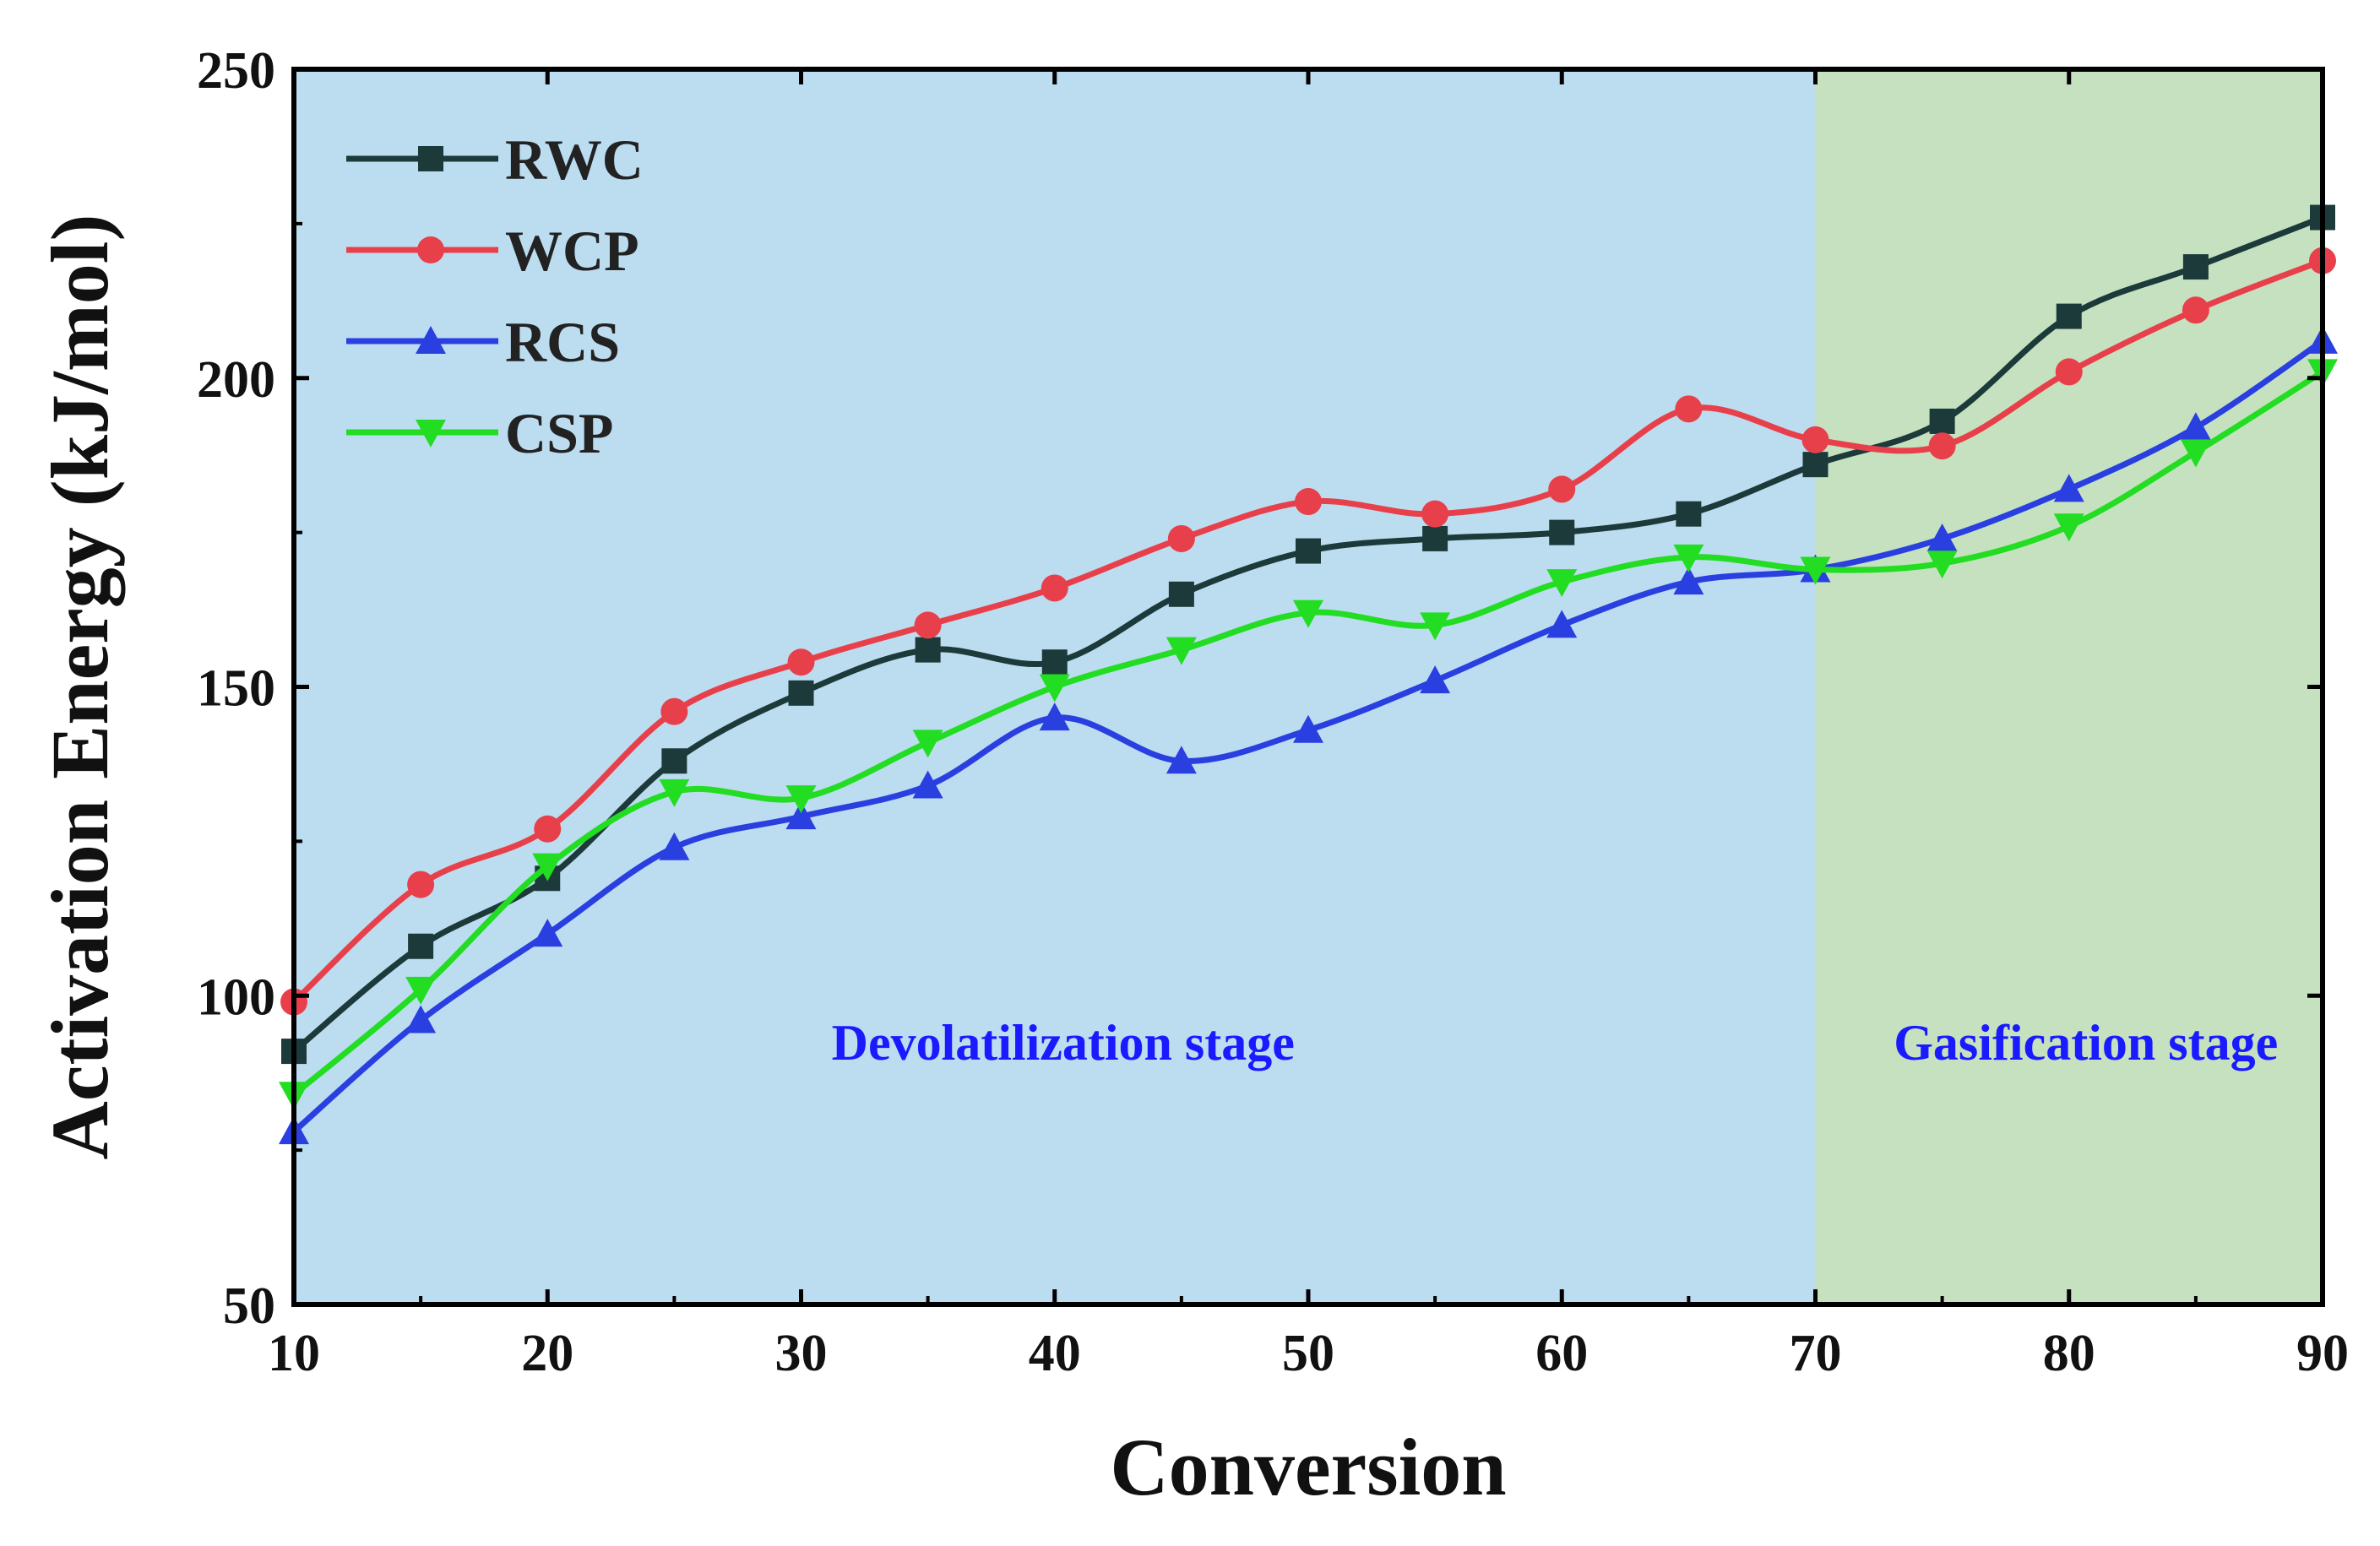 The width and height of the screenshot is (2380, 1546). Describe the element at coordinates (801, 1353) in the screenshot. I see `x-tick-label-30: 30` at that location.